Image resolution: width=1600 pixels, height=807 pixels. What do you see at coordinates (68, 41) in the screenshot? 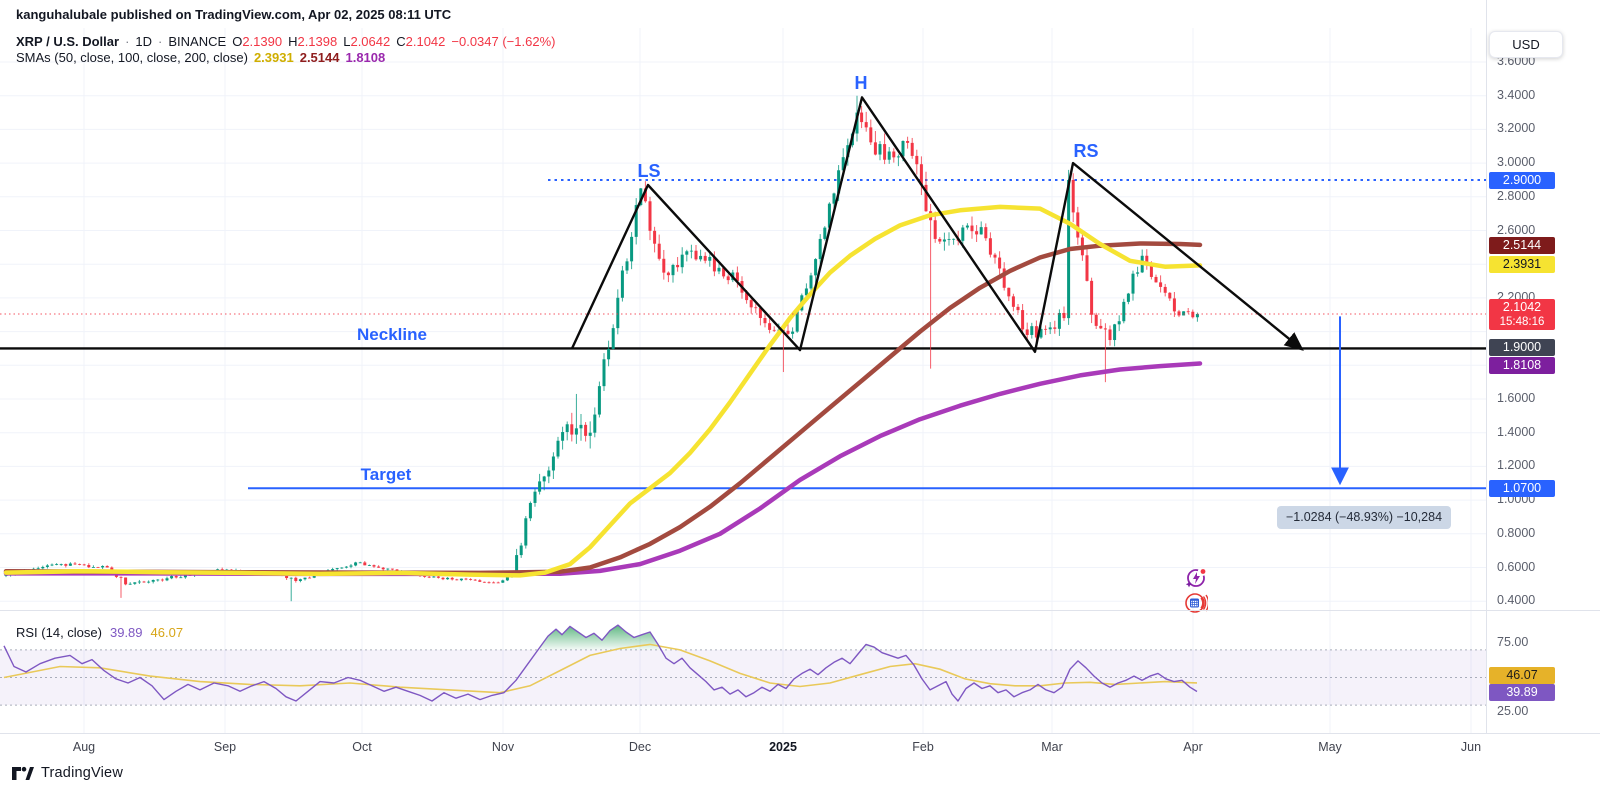
I see `symbol-name: XRP / U.S. Dollar` at bounding box center [68, 41].